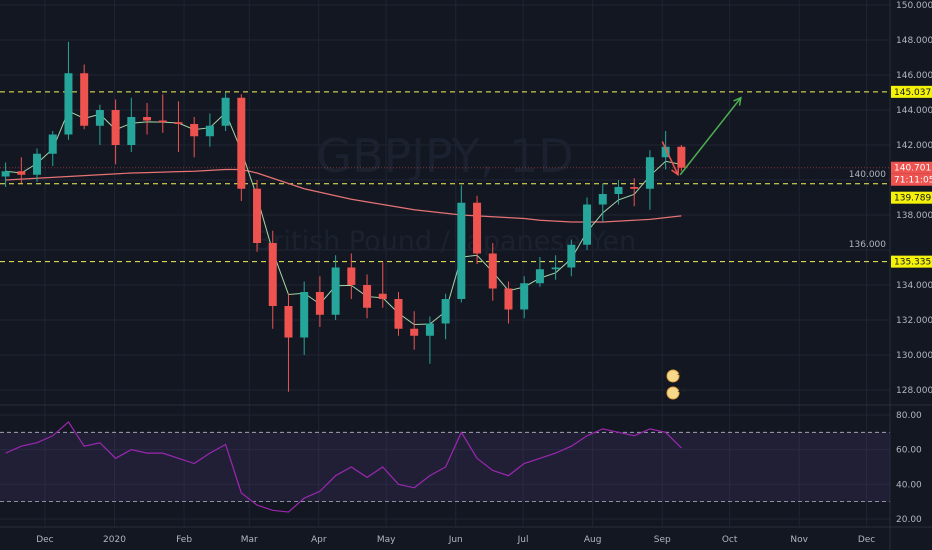 This screenshot has height=550, width=932. Describe the element at coordinates (914, 41) in the screenshot. I see `price-tick-label: 148.000` at that location.